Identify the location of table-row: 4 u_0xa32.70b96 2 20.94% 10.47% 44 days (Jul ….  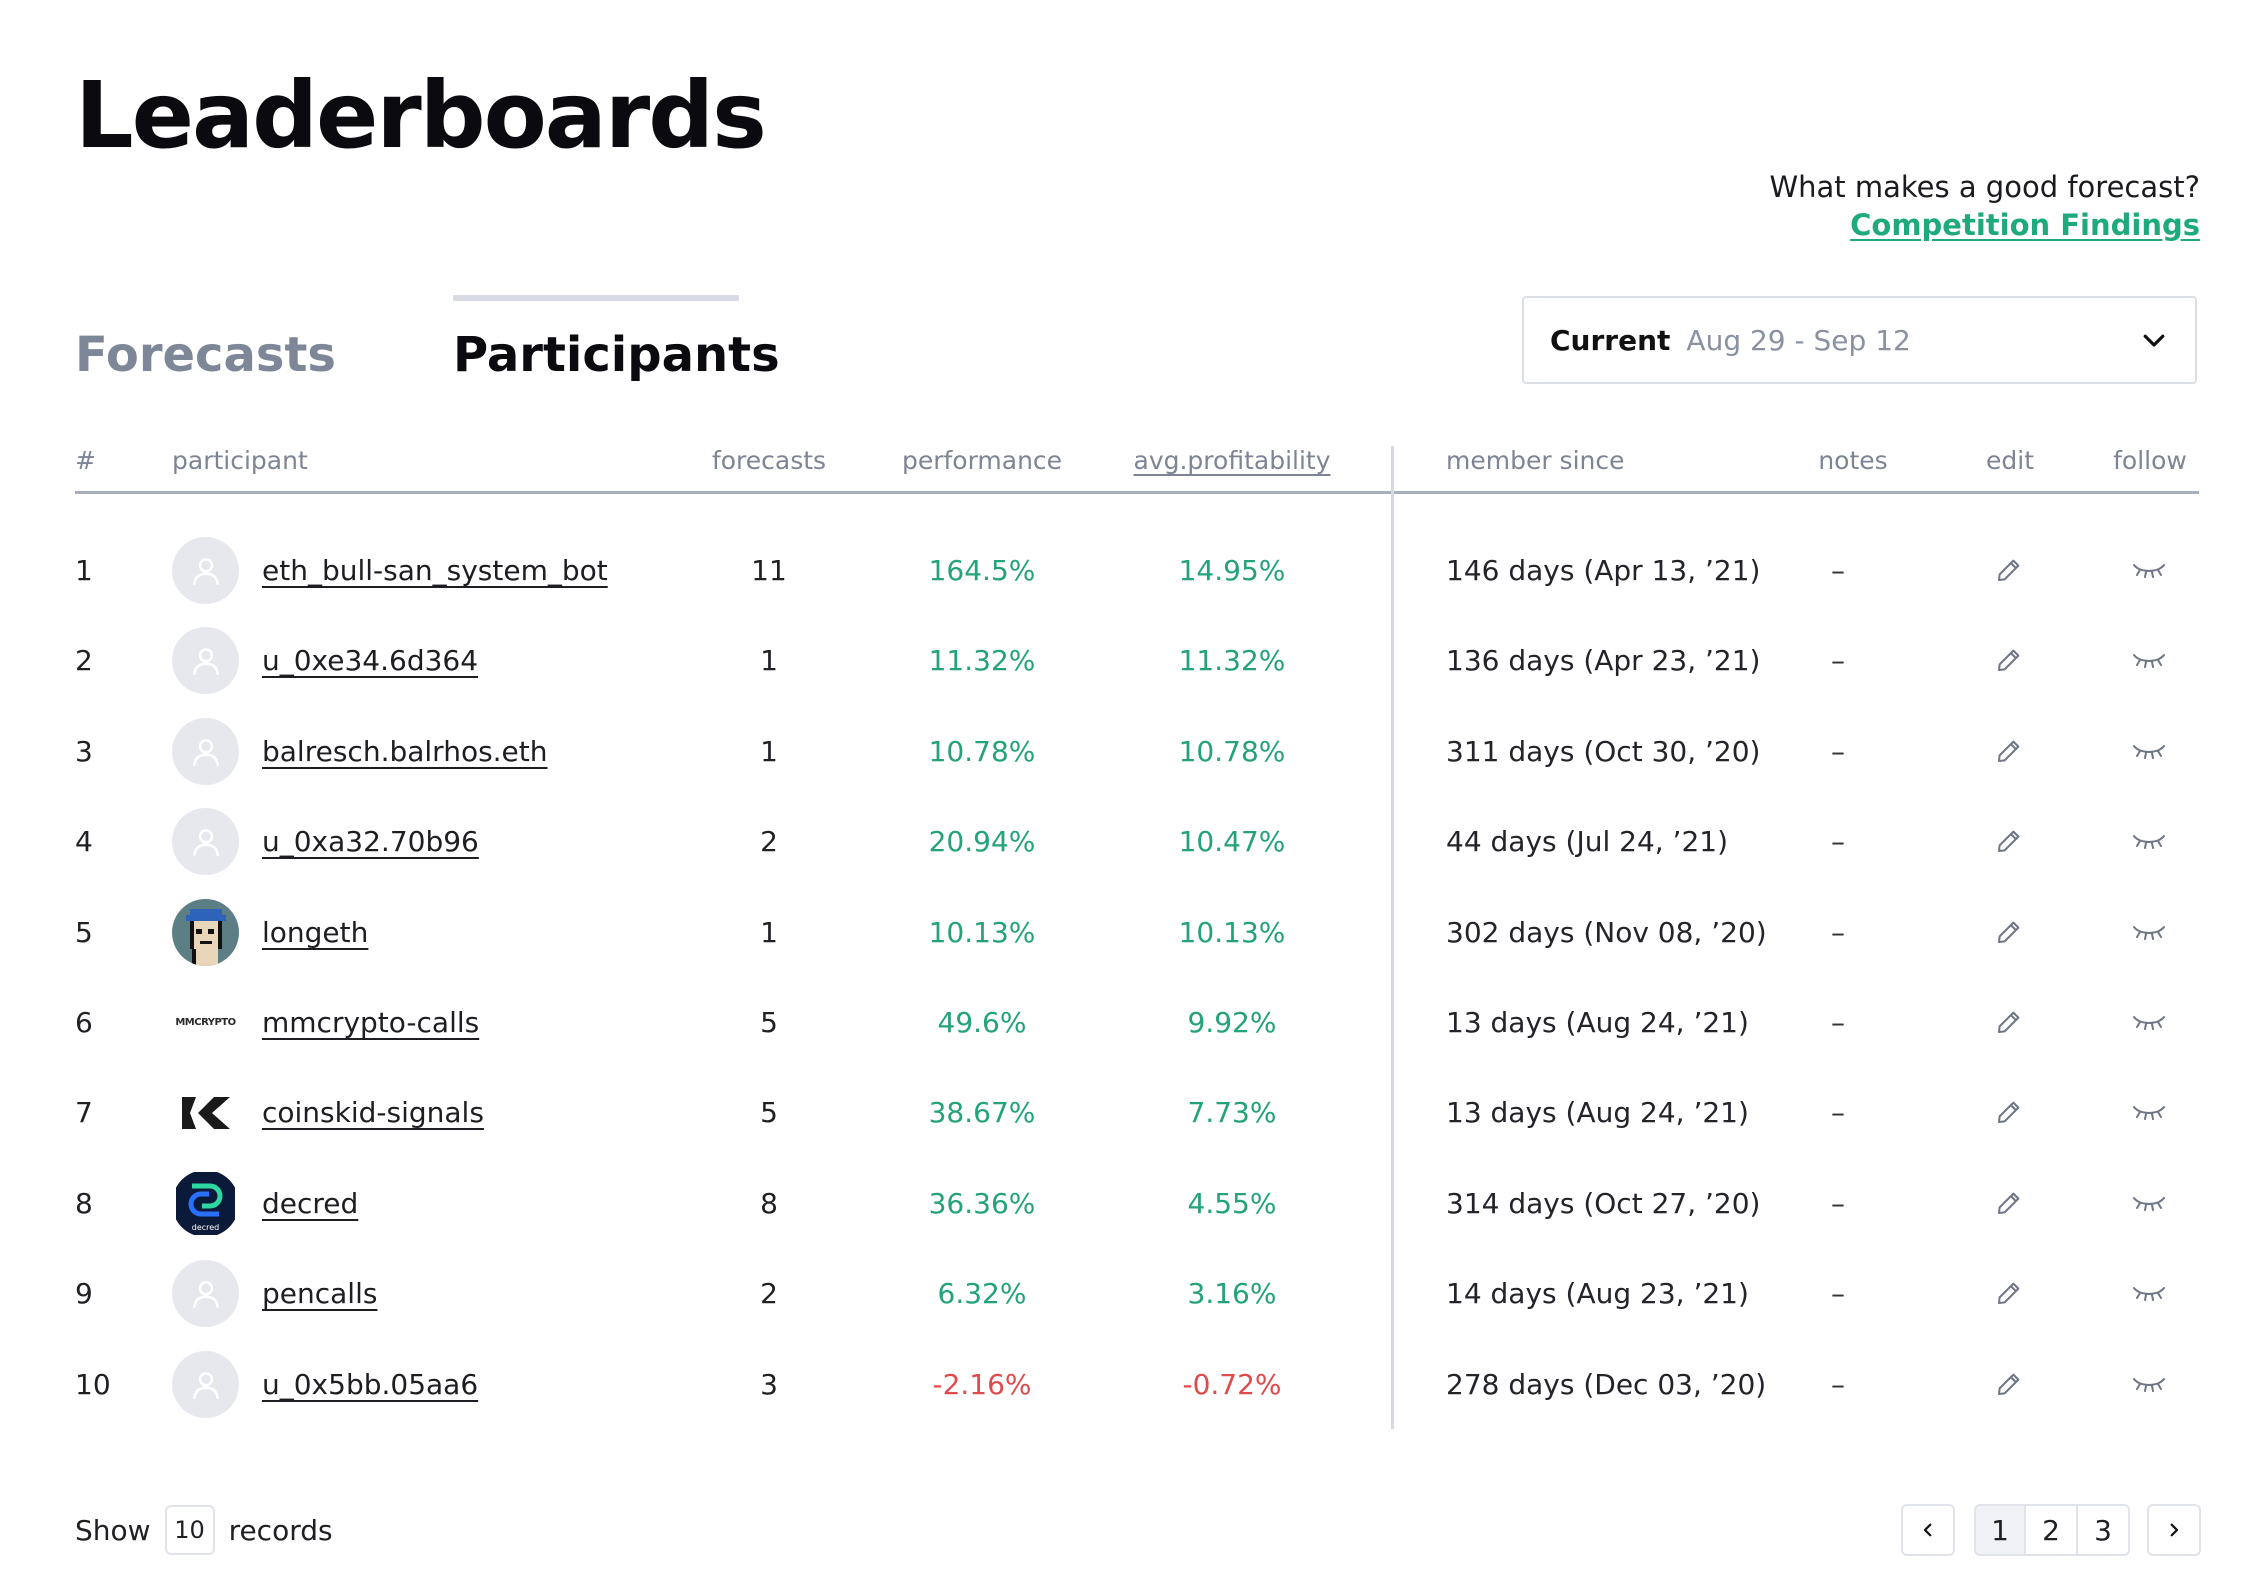
(1123, 841).